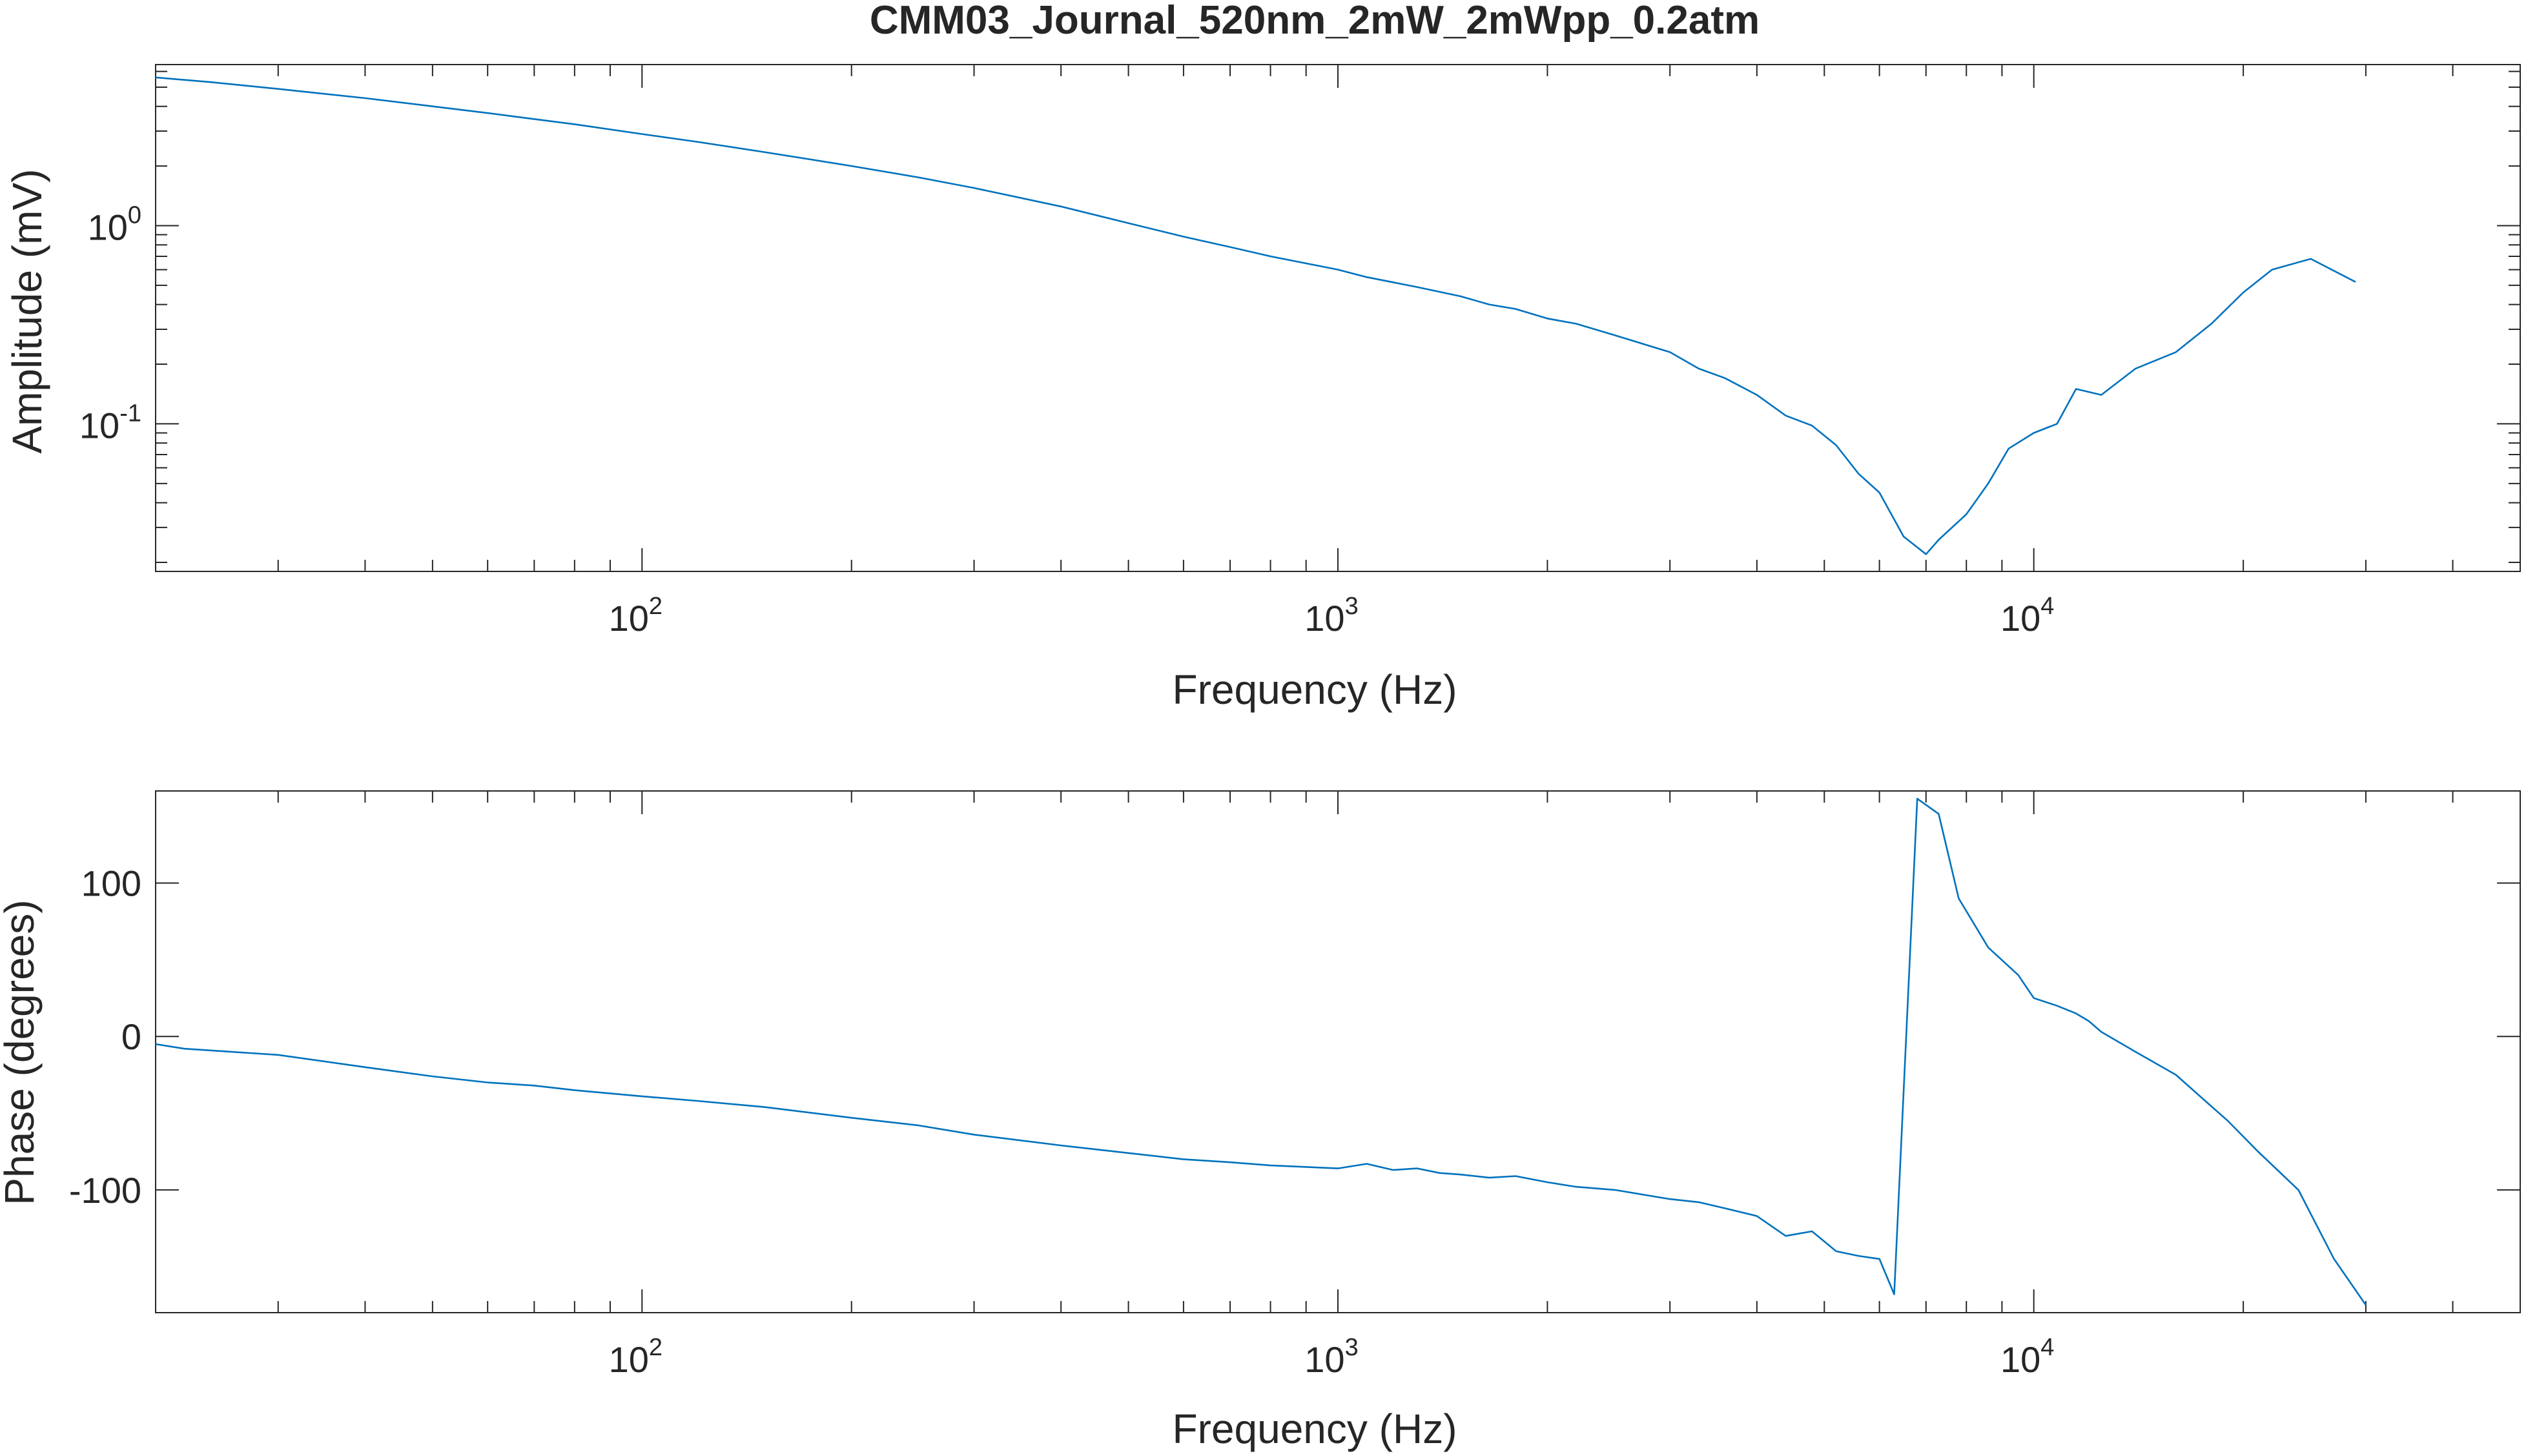 Image resolution: width=2537 pixels, height=1456 pixels. What do you see at coordinates (1331, 616) in the screenshot?
I see `amplitude-x-tick-label: 10³` at bounding box center [1331, 616].